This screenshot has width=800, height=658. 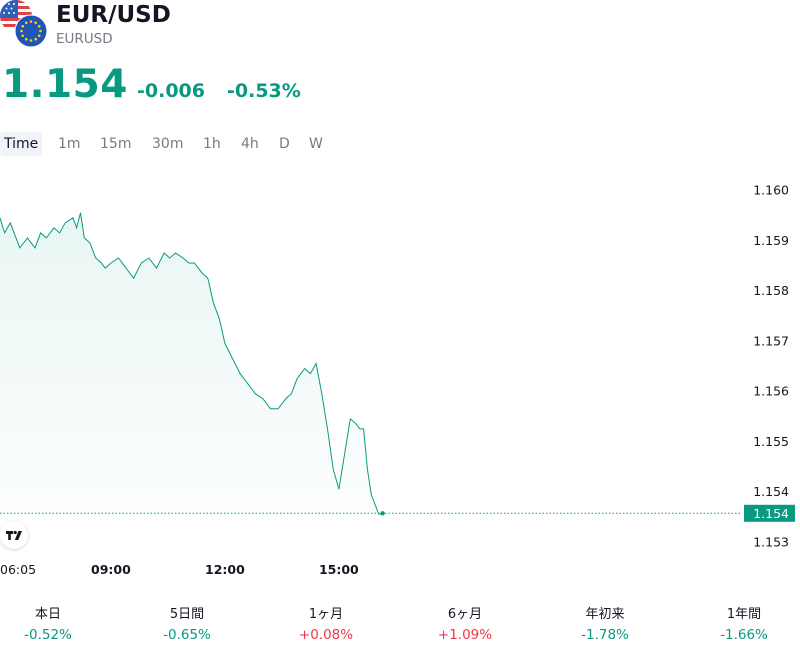 What do you see at coordinates (316, 144) in the screenshot?
I see `interval-tab-w: W` at bounding box center [316, 144].